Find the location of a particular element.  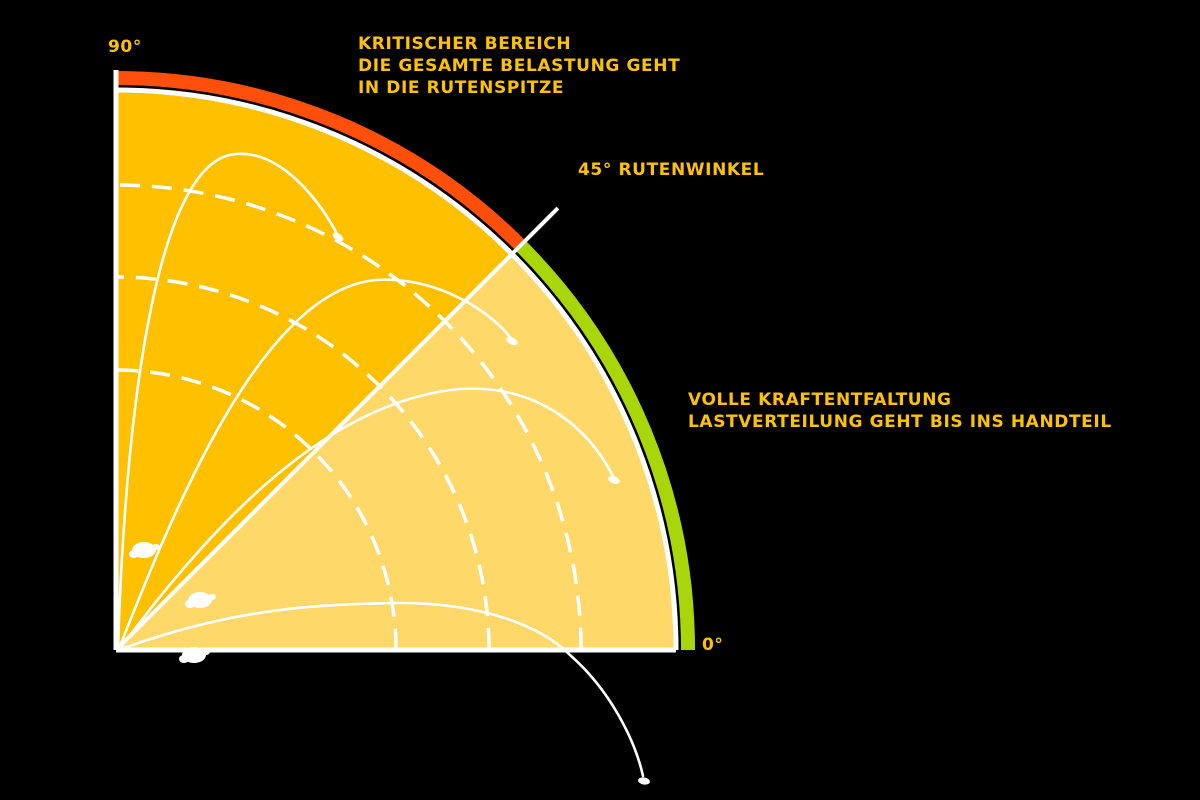

power-caption-line: VOLLE KRAFTENTFALTUNG is located at coordinates (820, 400).